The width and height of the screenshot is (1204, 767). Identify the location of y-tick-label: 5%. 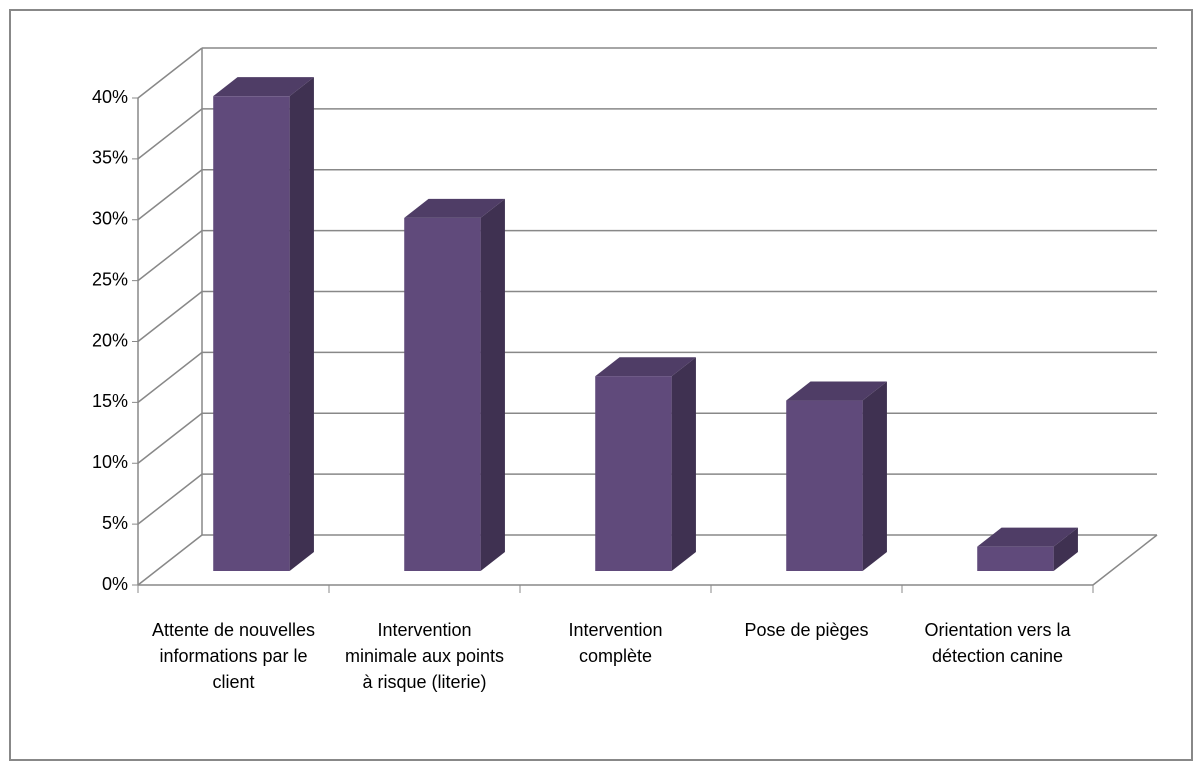
(115, 523).